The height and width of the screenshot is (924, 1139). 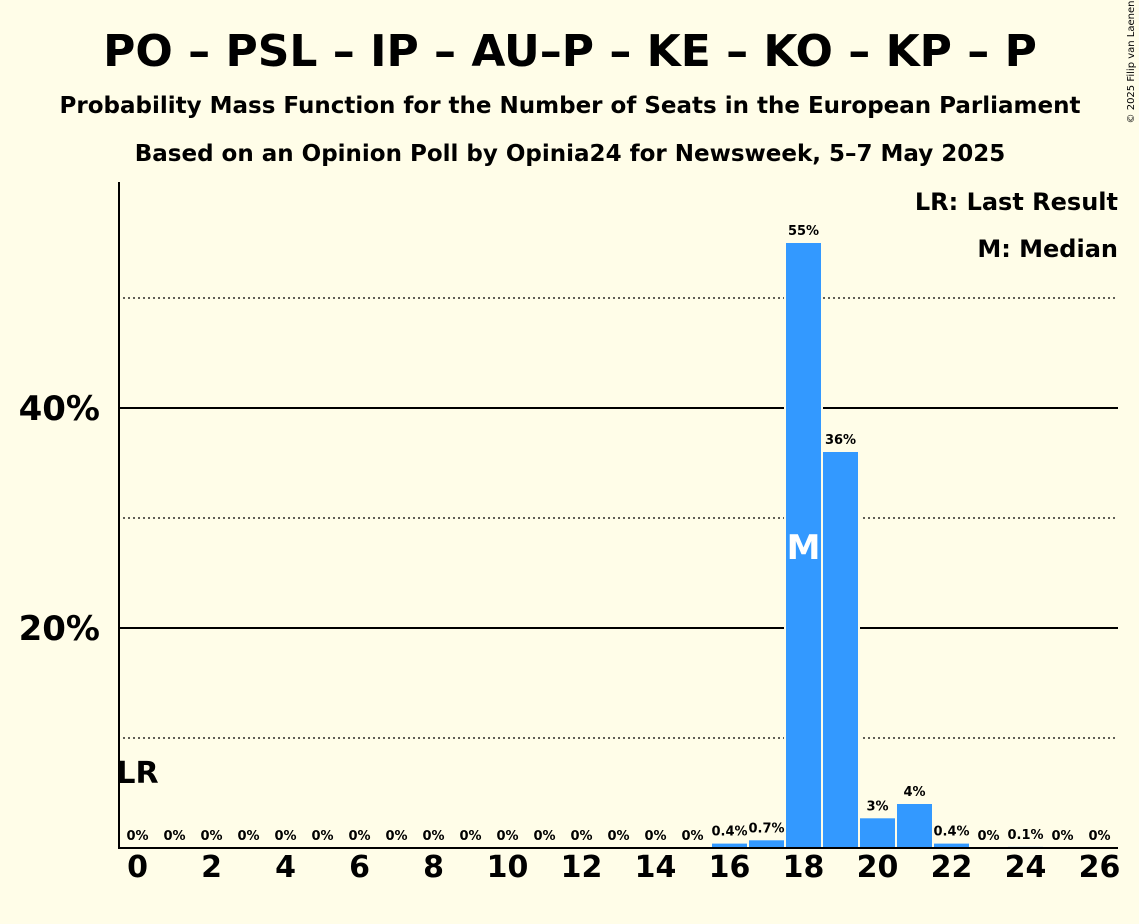 What do you see at coordinates (359, 867) in the screenshot?
I see `x-tick-label: 6` at bounding box center [359, 867].